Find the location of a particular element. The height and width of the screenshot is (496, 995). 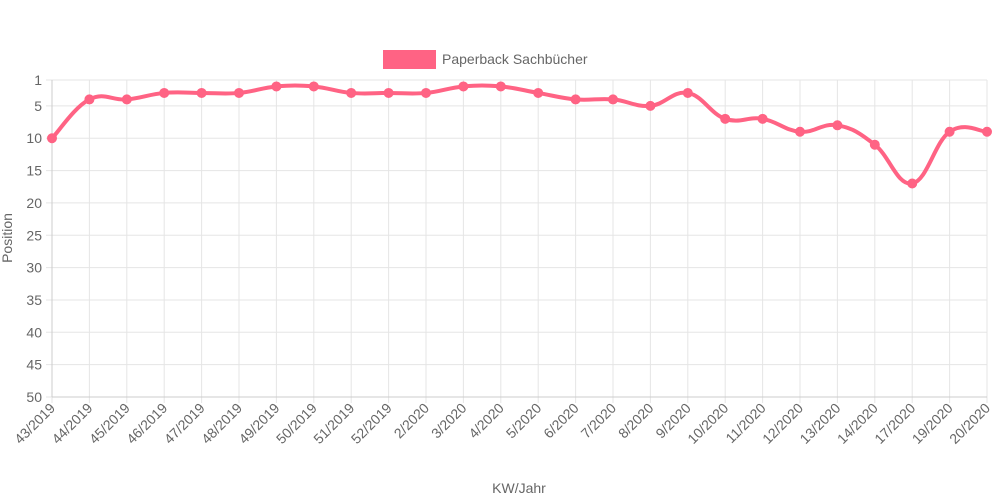

x-tick-label: 44/2019 is located at coordinates (71, 423).